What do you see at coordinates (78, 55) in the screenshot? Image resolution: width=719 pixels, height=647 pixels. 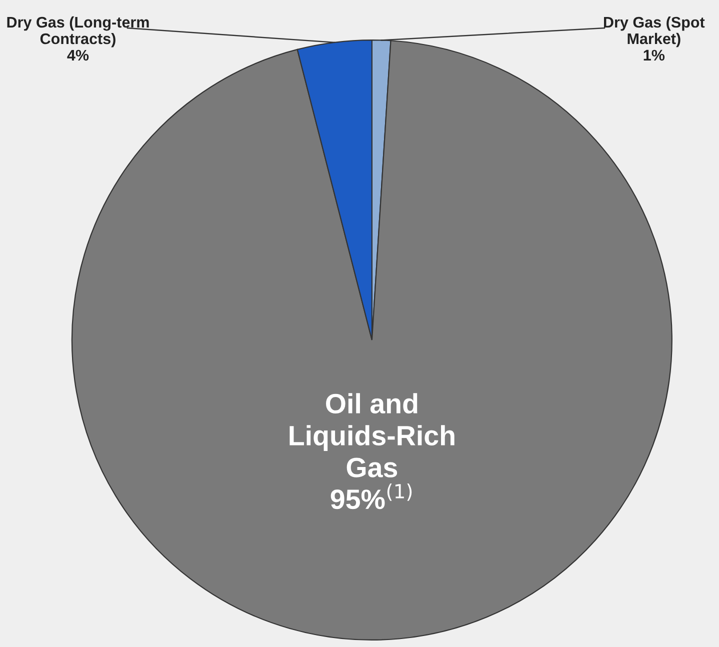 I see `data-label: 4%` at bounding box center [78, 55].